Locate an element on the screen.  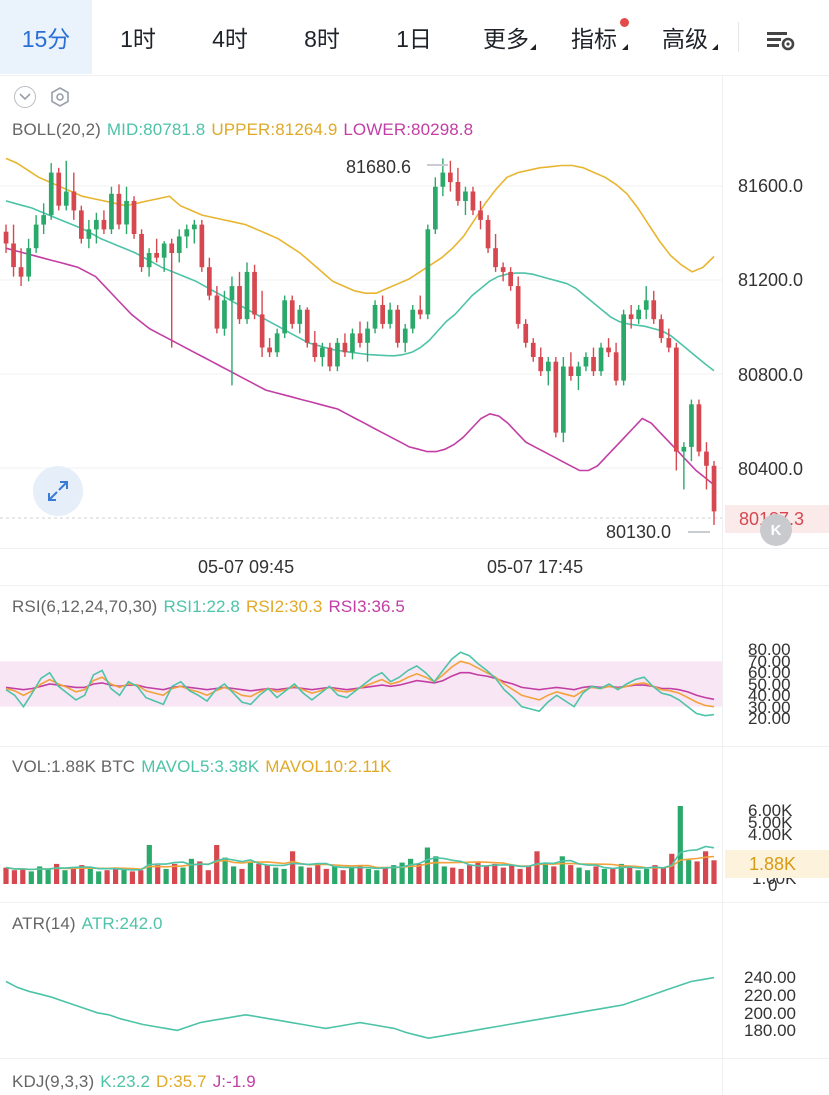
fullscreen-expand-button is located at coordinates (58, 491).